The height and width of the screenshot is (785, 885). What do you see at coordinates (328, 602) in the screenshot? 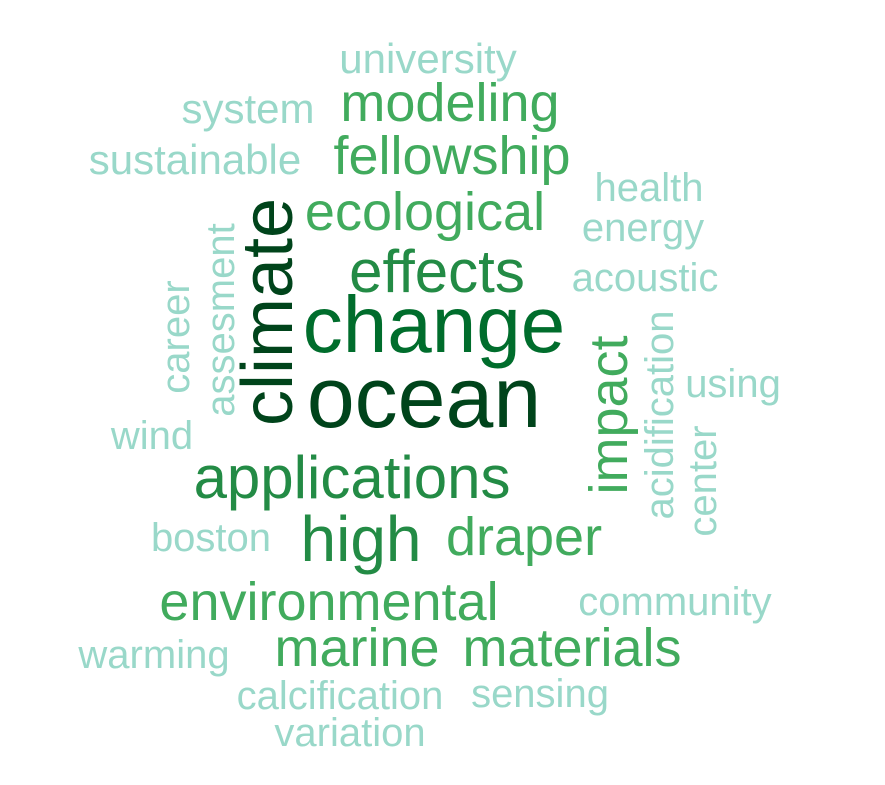
I see `word-environmental: environmental` at bounding box center [328, 602].